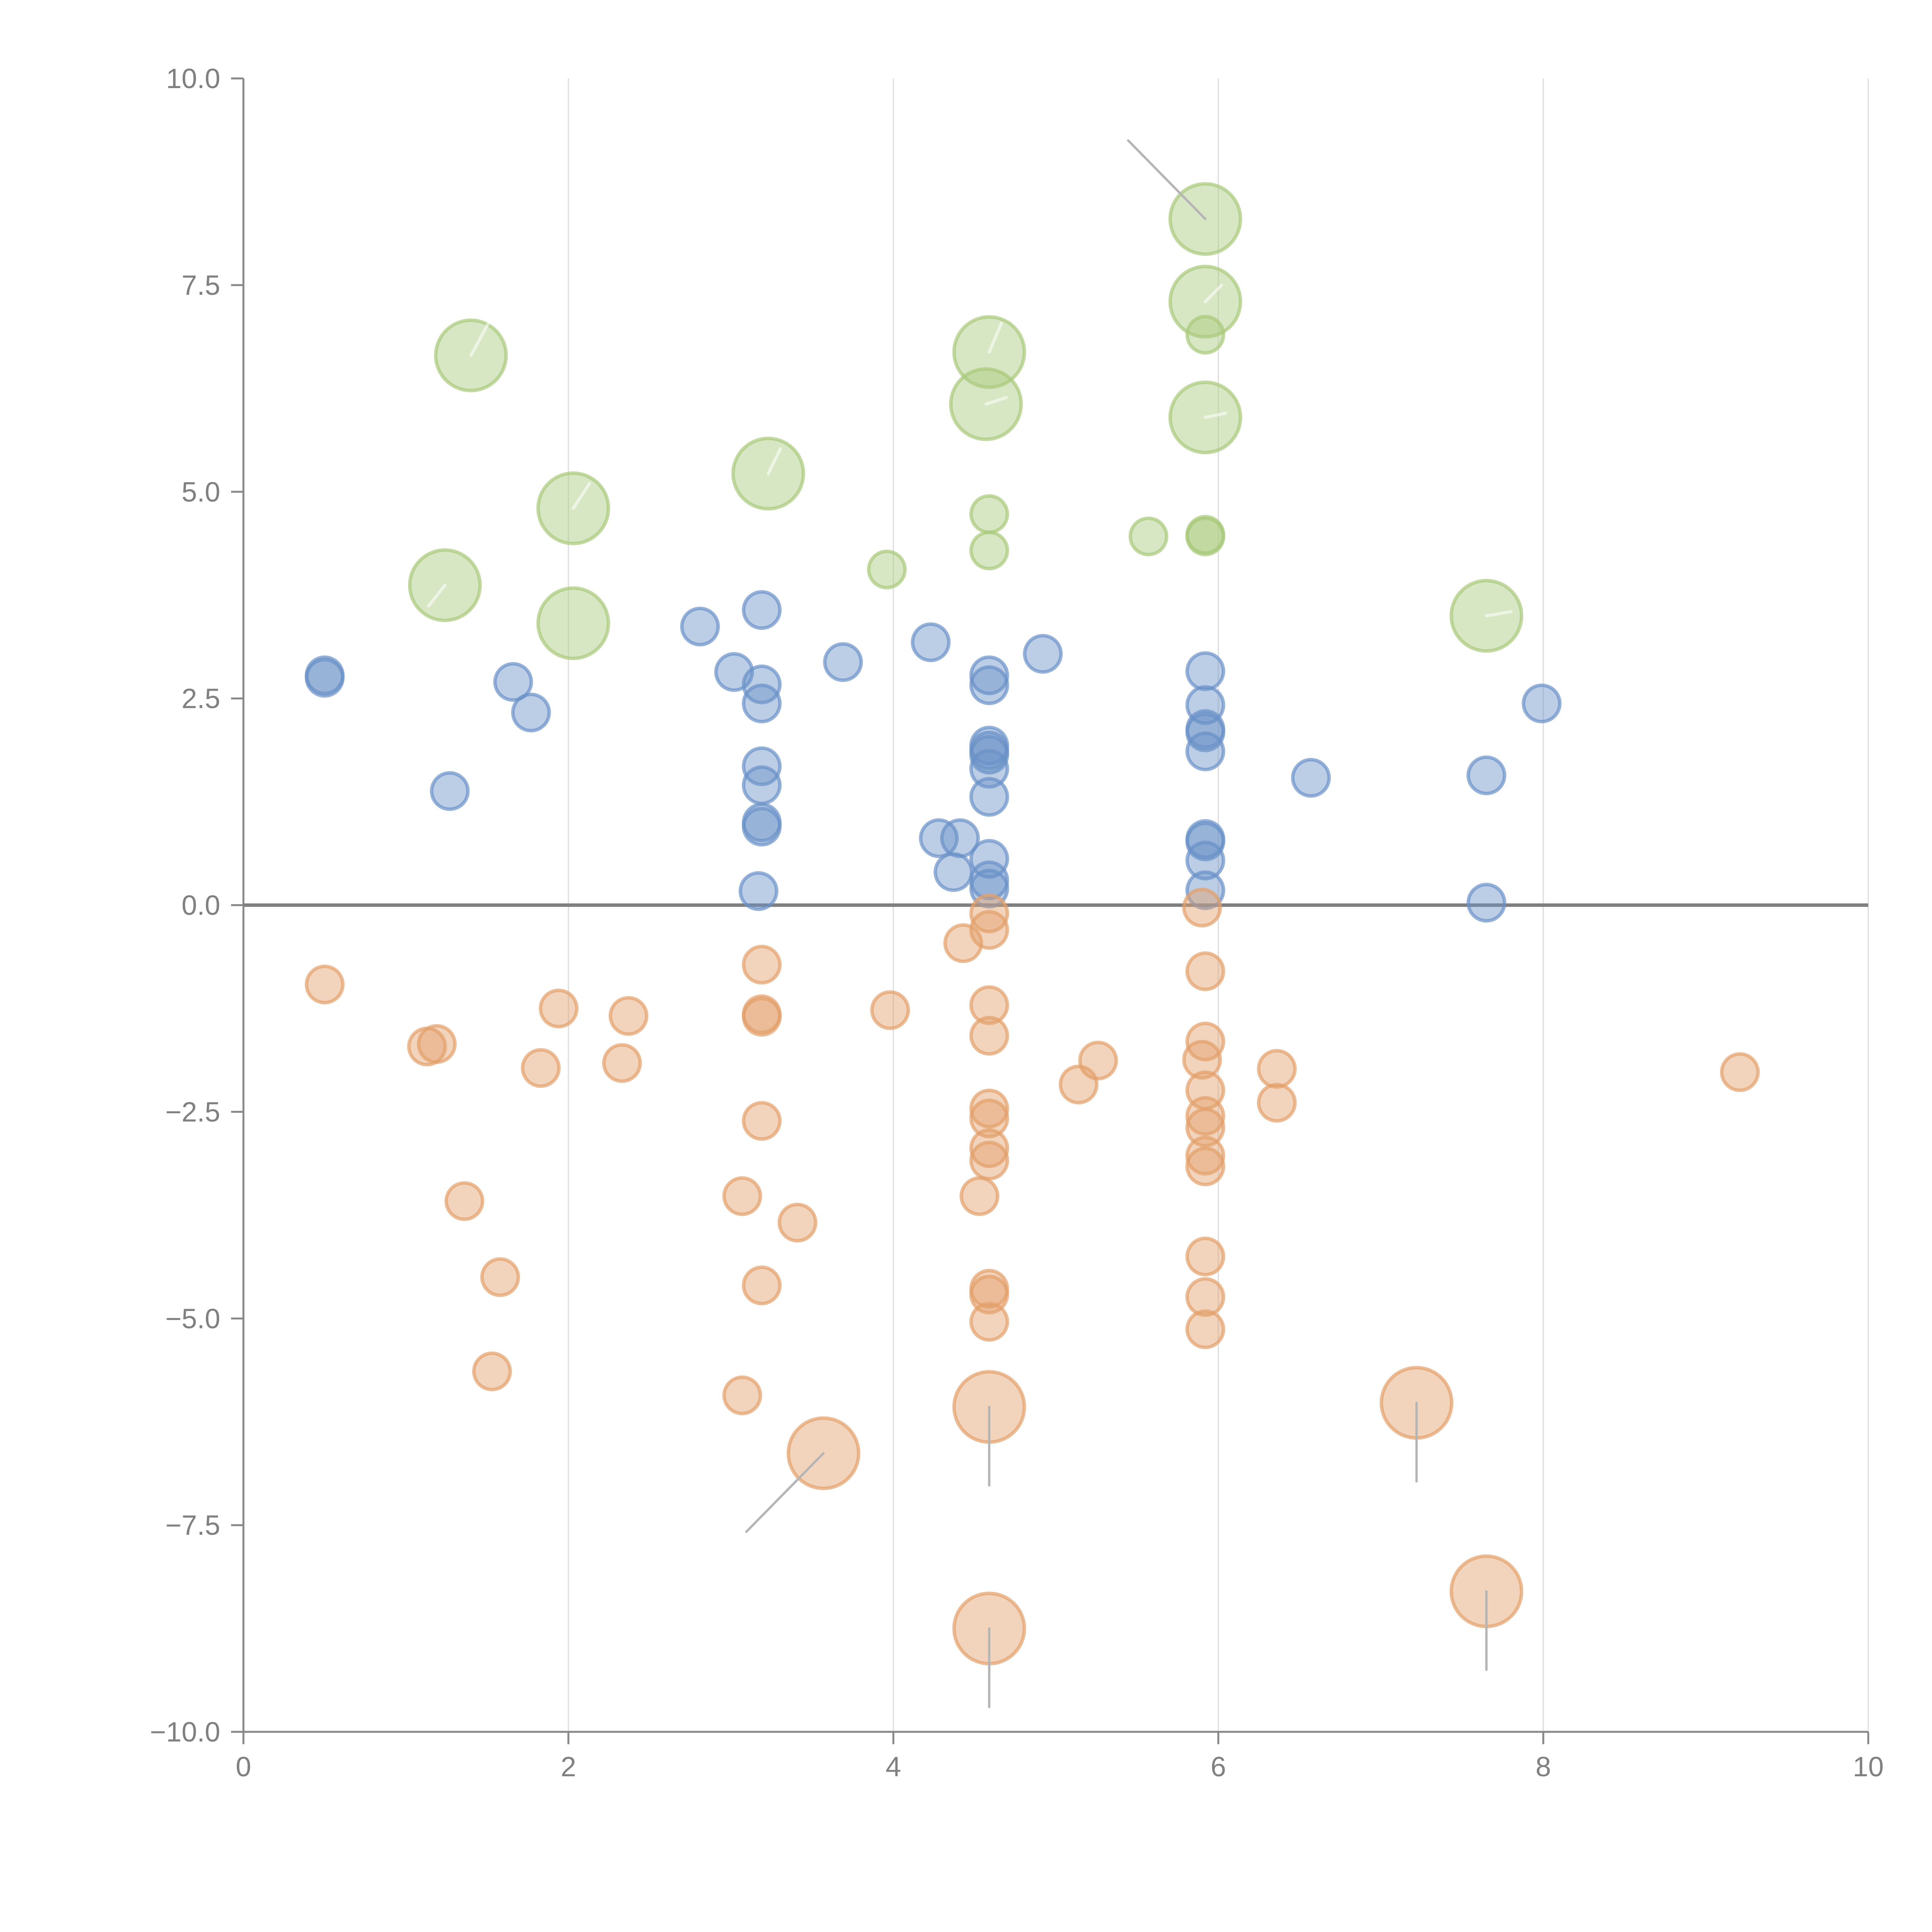  Describe the element at coordinates (192, 1319) in the screenshot. I see `y-tick-label: −5.0` at that location.